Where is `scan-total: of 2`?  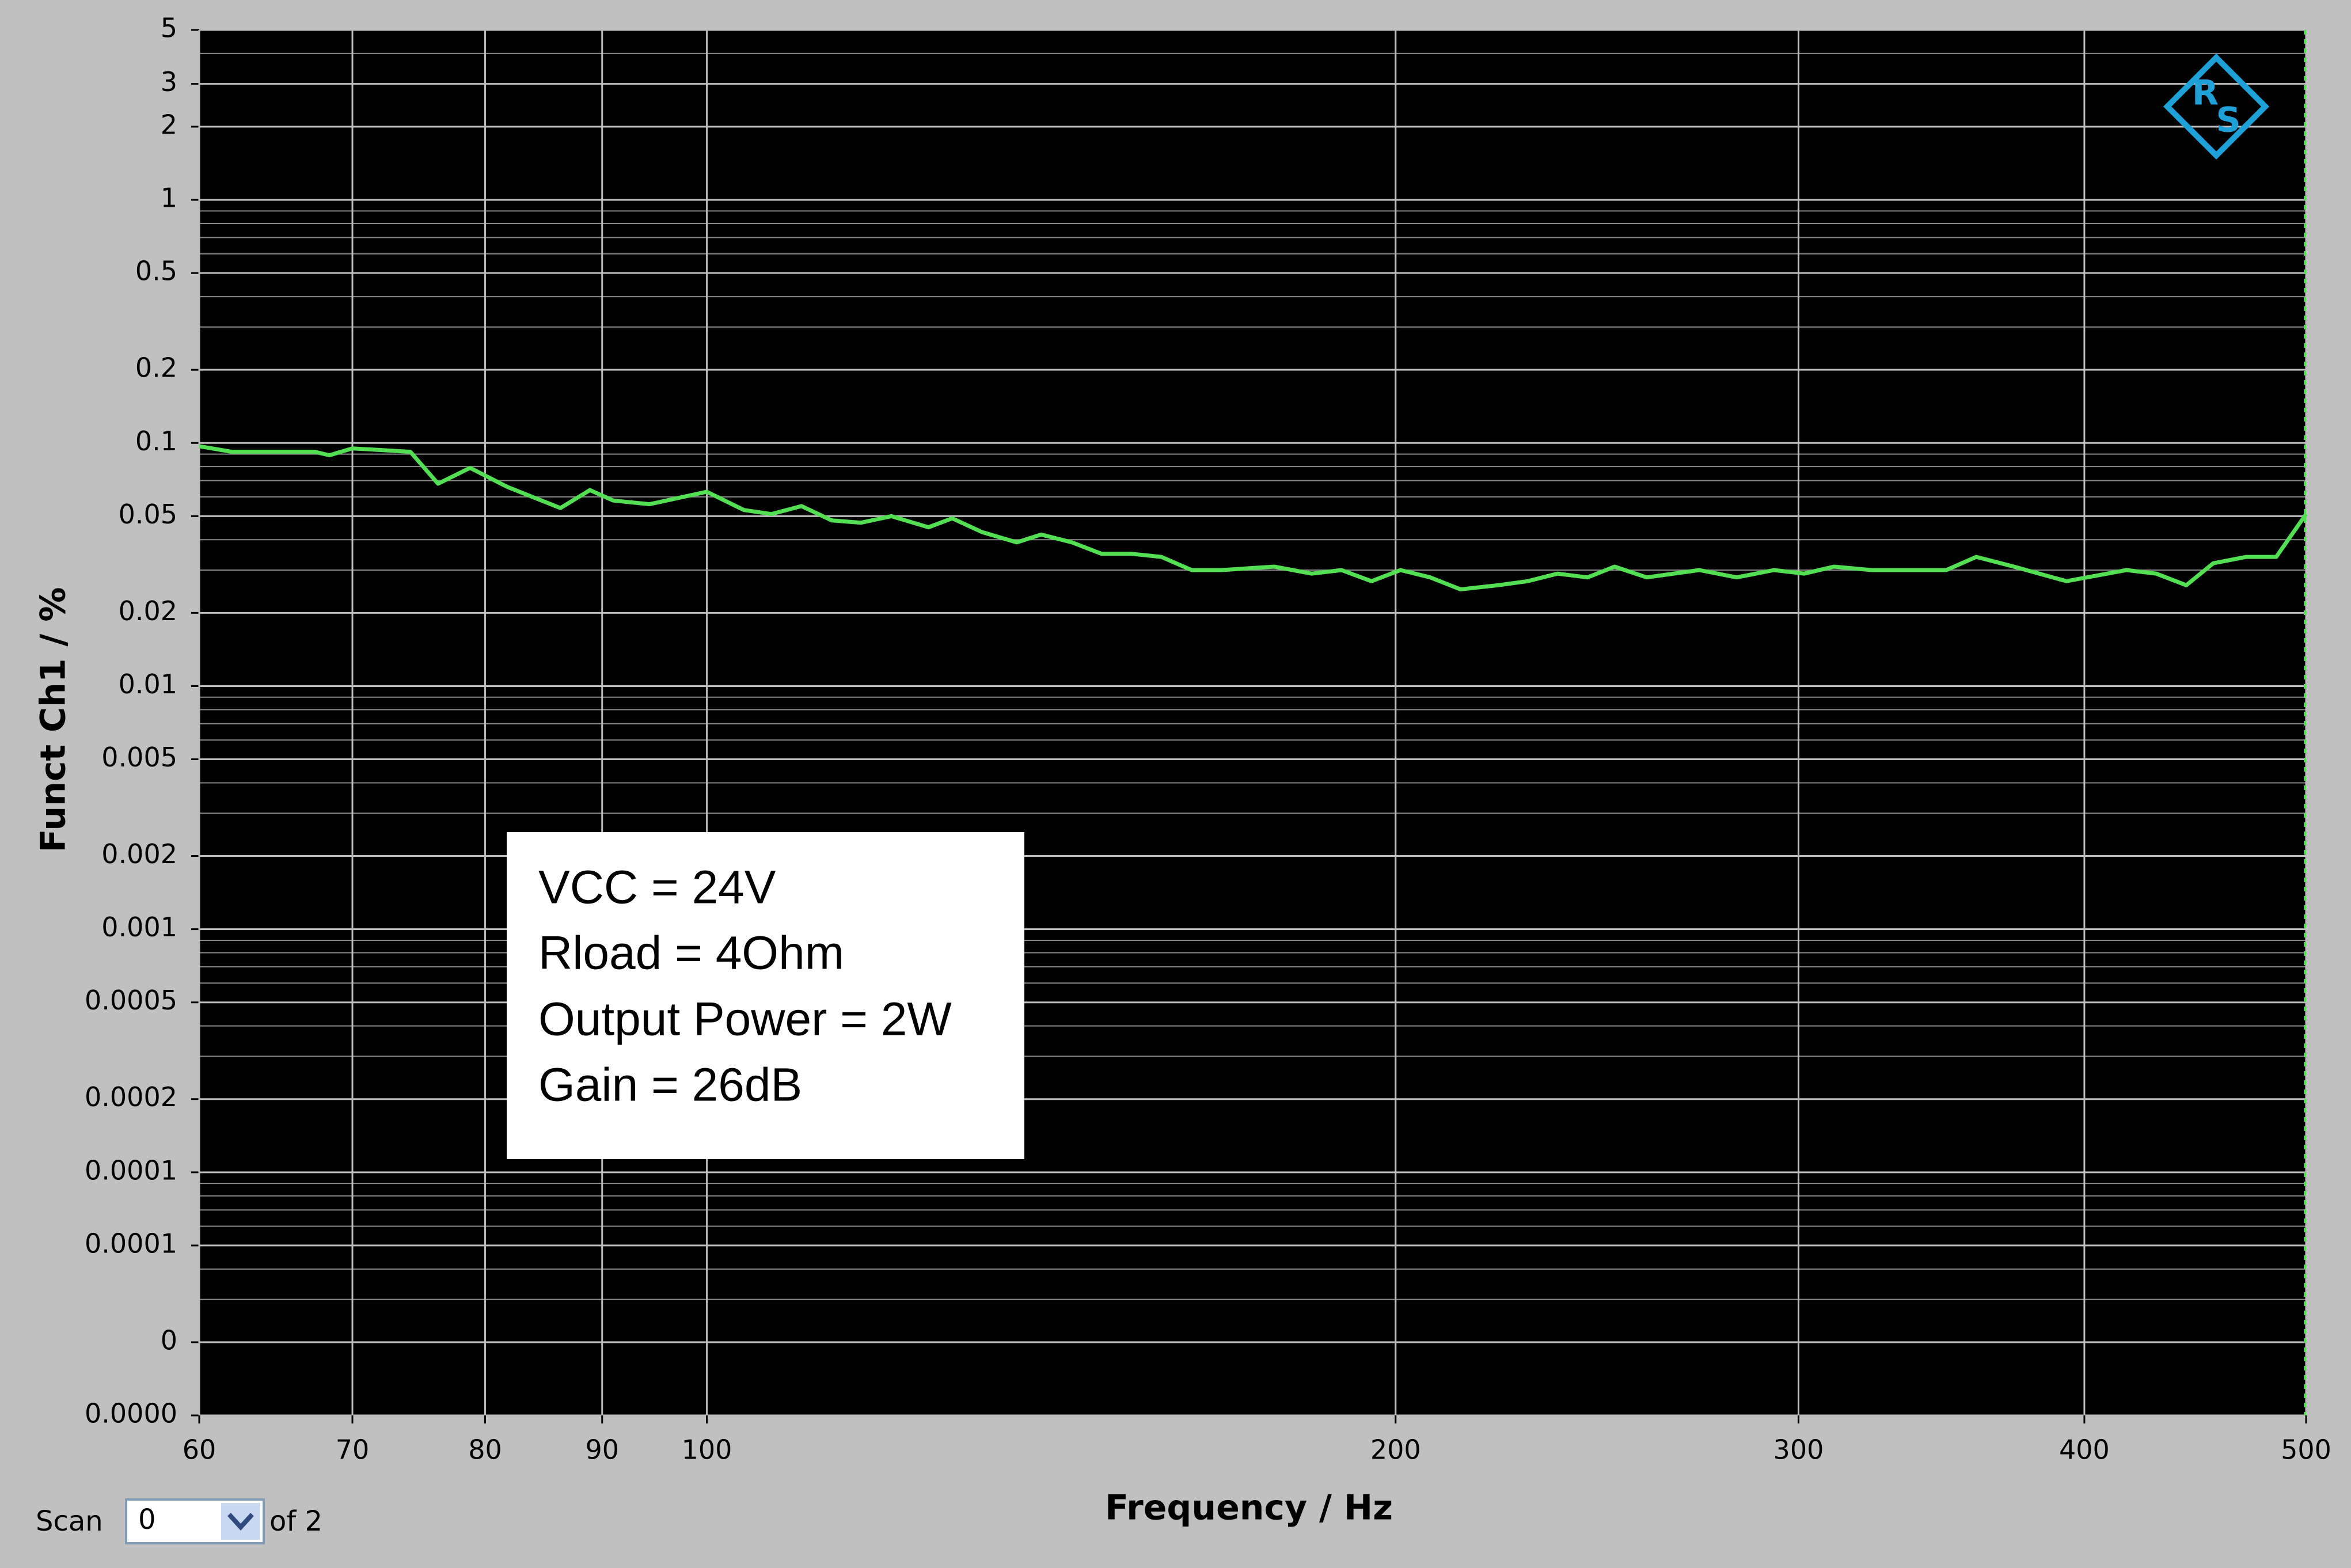 scan-total: of 2 is located at coordinates (295, 1521).